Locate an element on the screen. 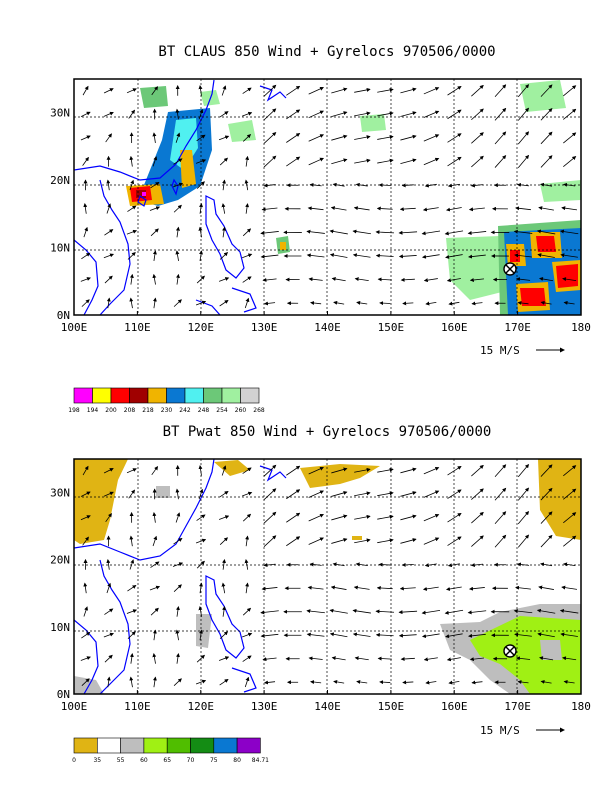 The image size is (612, 792). panel2-gyre-marker is located at coordinates (510, 651).